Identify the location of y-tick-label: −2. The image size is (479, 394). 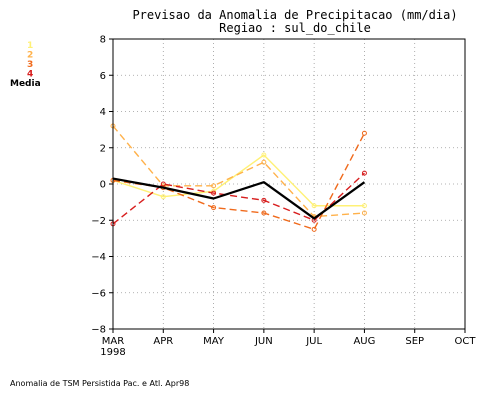
(98, 221).